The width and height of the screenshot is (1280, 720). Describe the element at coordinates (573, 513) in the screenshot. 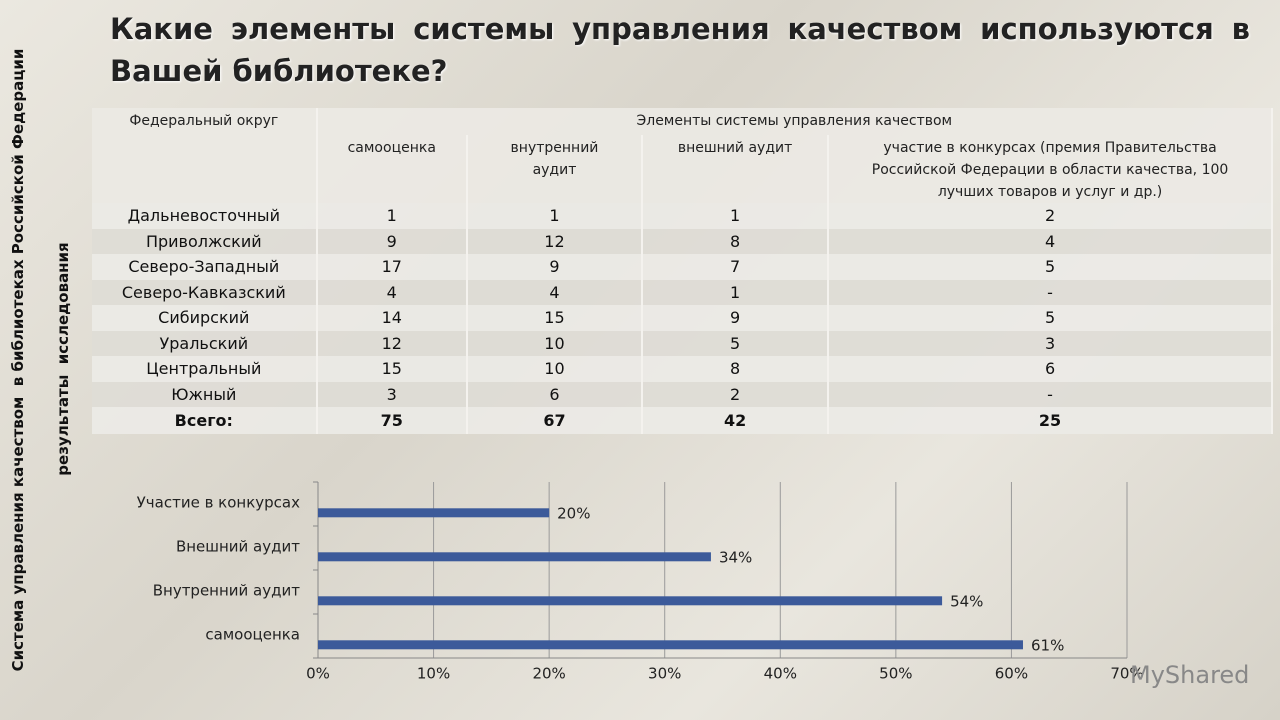

I see `value-label: 20%` at that location.